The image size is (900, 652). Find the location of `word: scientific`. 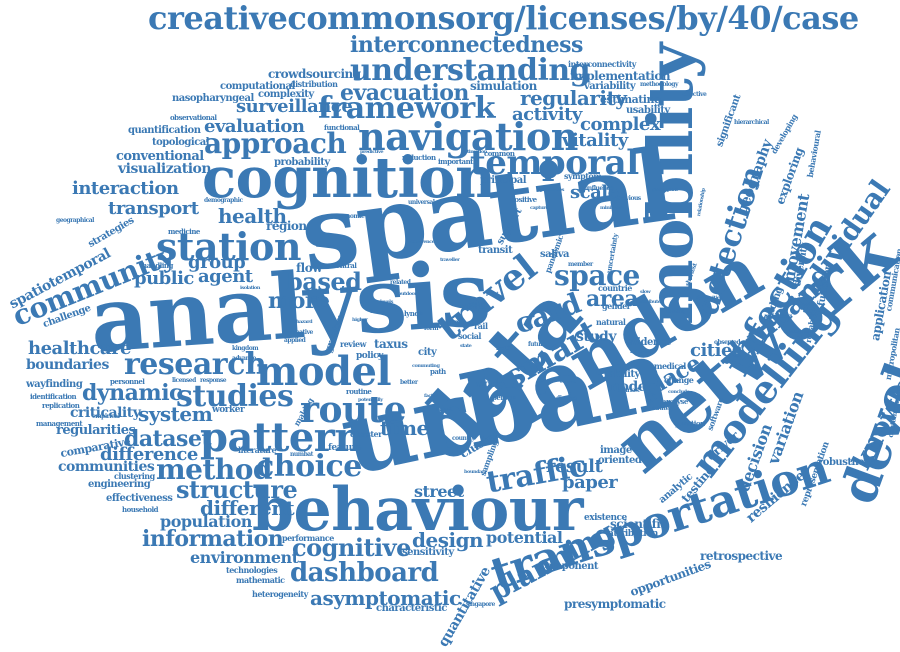

word: scientific is located at coordinates (638, 524).